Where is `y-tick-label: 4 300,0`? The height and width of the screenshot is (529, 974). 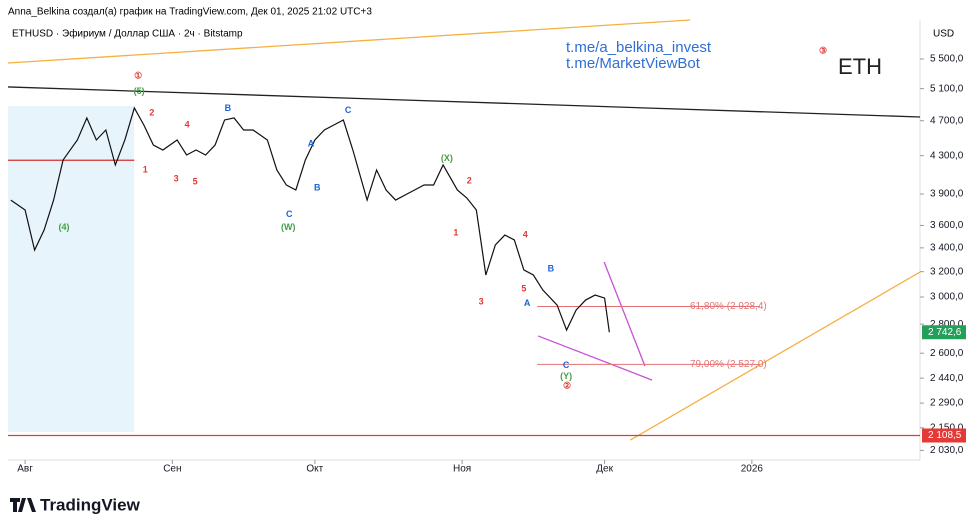 y-tick-label: 4 300,0 is located at coordinates (947, 155).